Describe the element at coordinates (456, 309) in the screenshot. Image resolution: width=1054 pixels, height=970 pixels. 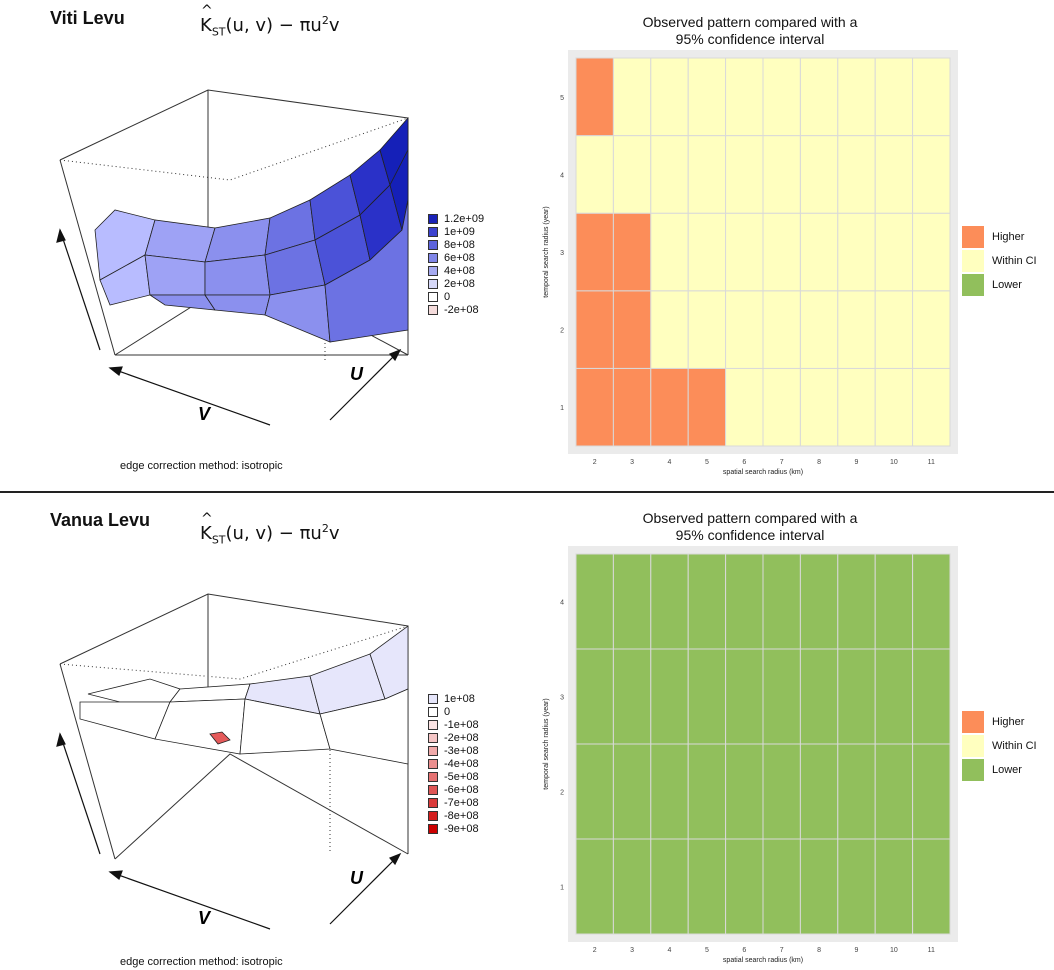
I see `legend-item: -2e+08` at that location.